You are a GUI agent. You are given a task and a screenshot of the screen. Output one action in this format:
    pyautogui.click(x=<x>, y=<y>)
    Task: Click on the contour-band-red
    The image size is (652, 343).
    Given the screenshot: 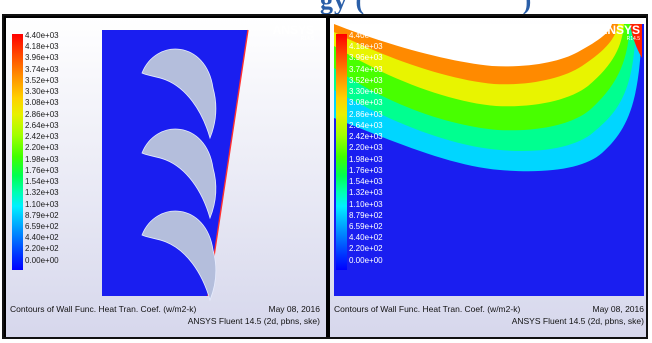 What is the action you would take?
    pyautogui.click(x=636, y=41)
    